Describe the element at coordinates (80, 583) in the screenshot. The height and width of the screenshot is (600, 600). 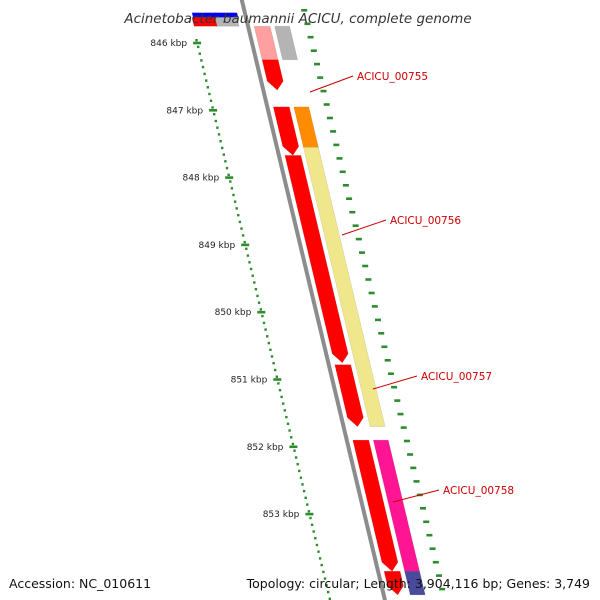
I see `accession-text: Accession: NC_010611` at that location.